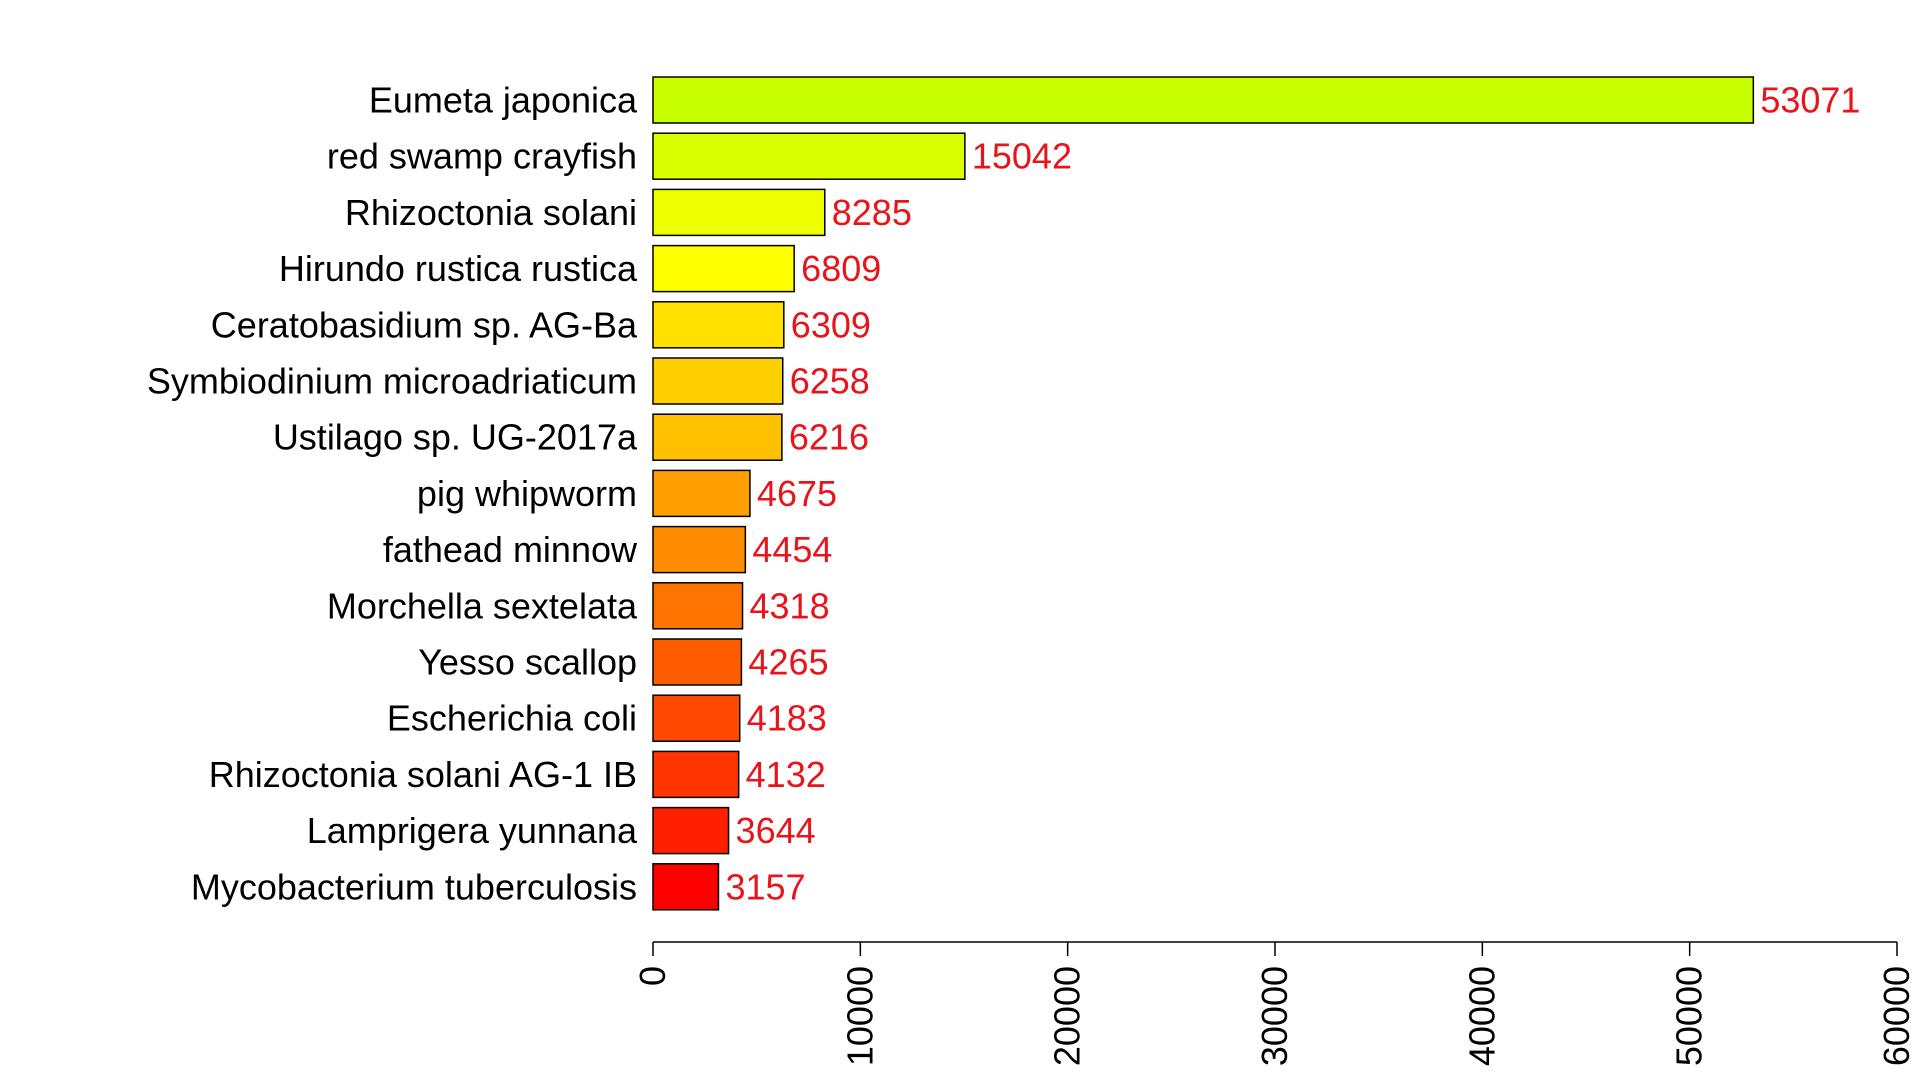 The height and width of the screenshot is (1085, 1920). Describe the element at coordinates (1810, 100) in the screenshot. I see `value-label: 53071` at that location.